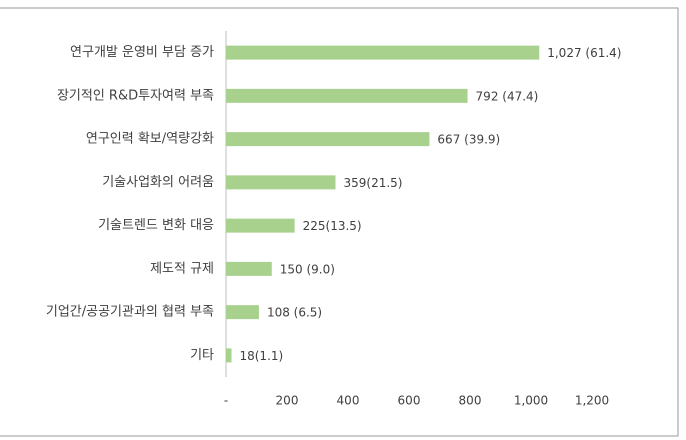  What do you see at coordinates (348, 401) in the screenshot?
I see `x-tick-label: 400` at bounding box center [348, 401].